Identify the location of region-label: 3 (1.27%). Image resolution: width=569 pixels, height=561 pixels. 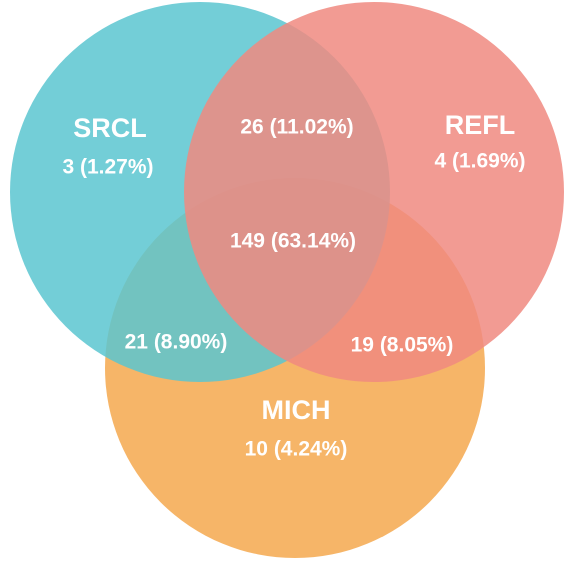
(107, 167).